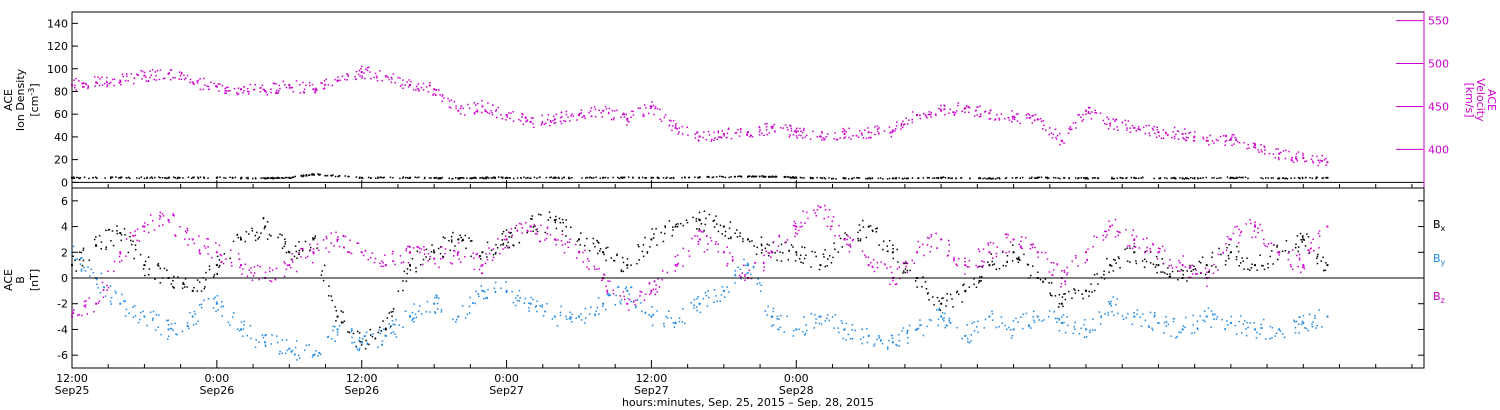 The width and height of the screenshot is (1500, 410). Describe the element at coordinates (1438, 106) in the screenshot. I see `top-y2tick-label-1: 450` at that location.